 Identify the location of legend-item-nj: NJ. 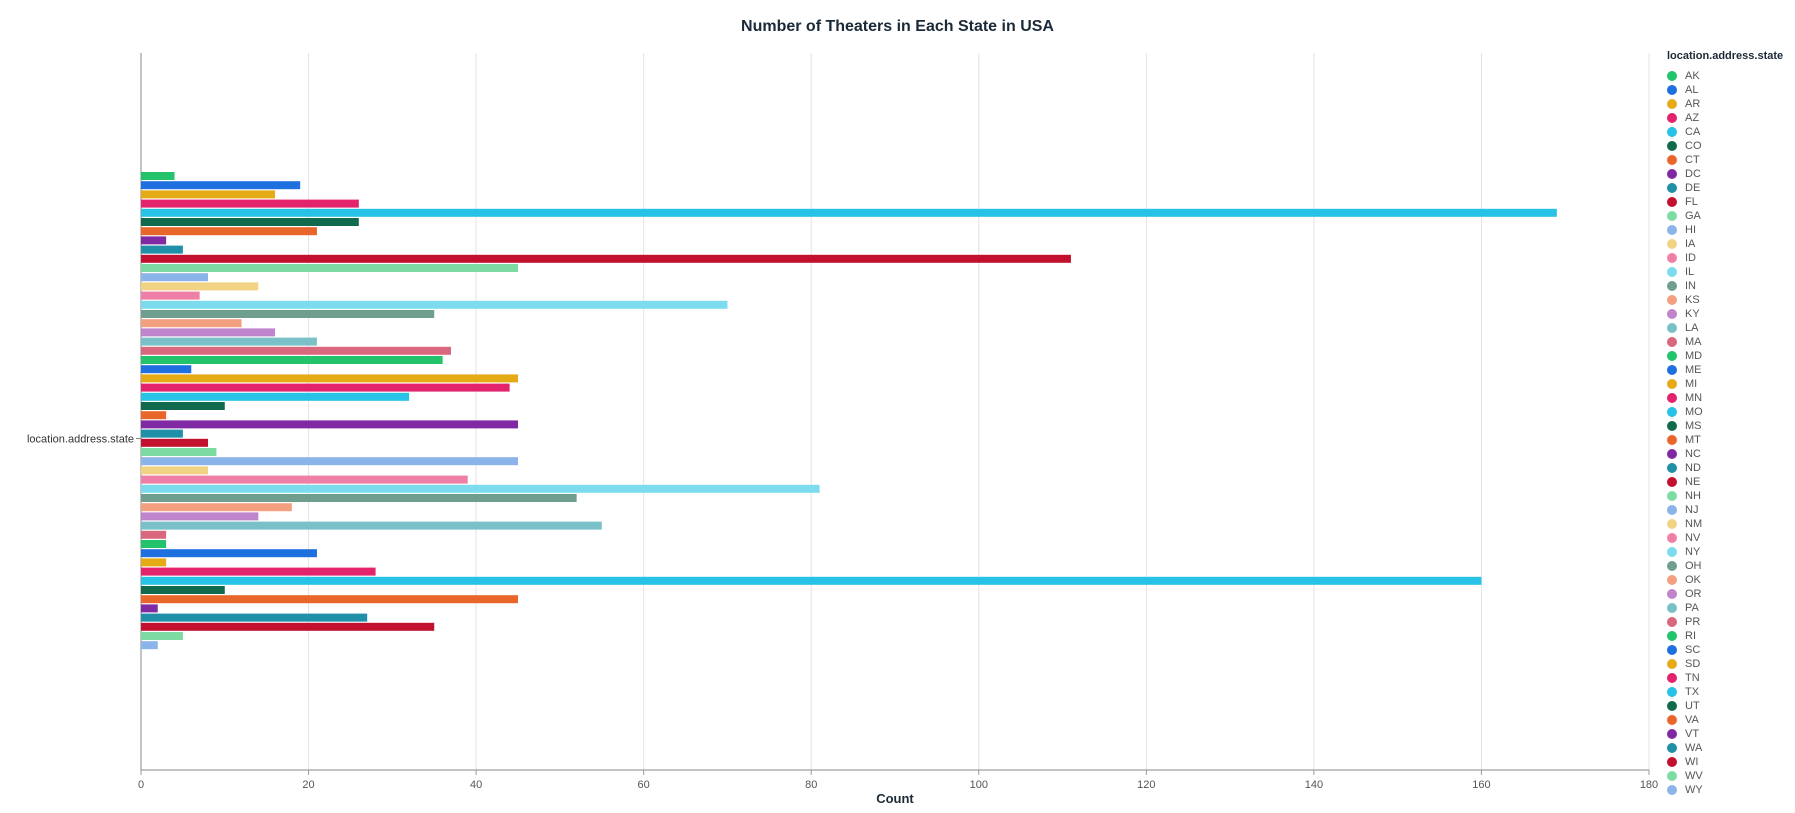
(1685, 510).